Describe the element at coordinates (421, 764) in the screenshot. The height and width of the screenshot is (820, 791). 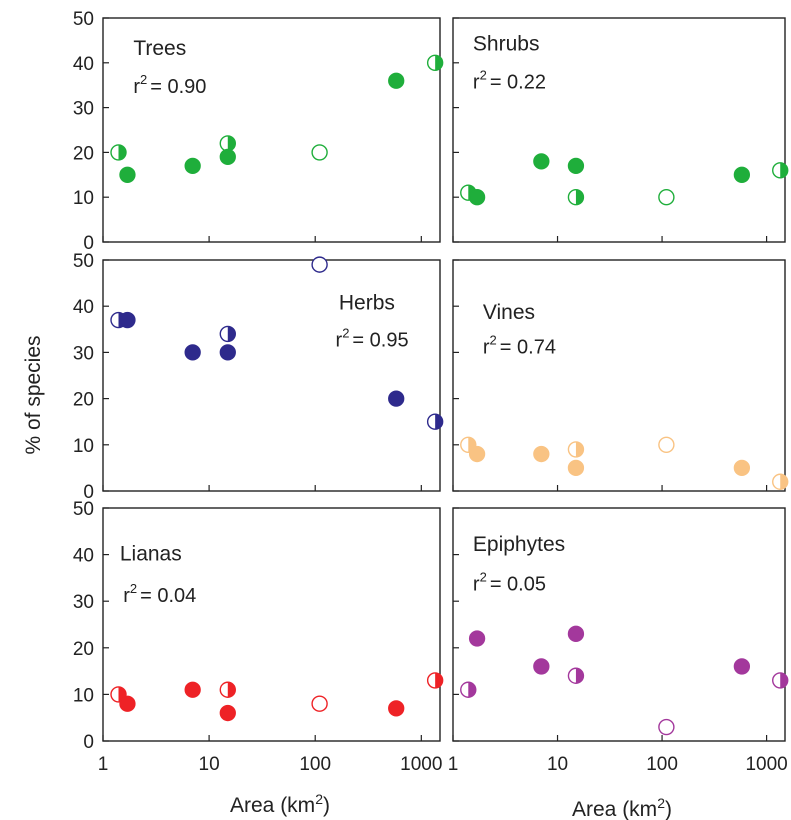
I see `x-tick-label: 1000` at that location.